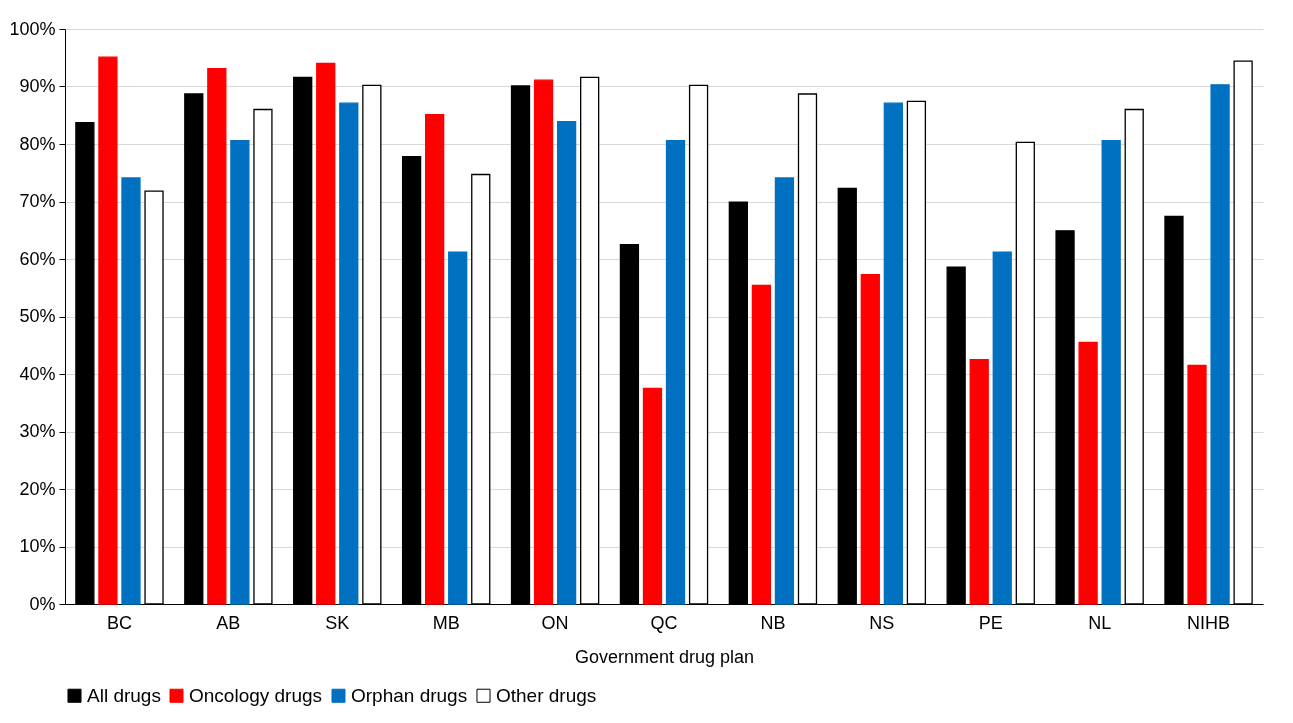  Describe the element at coordinates (1209, 622) in the screenshot. I see `x-tick-label: NIHB` at that location.